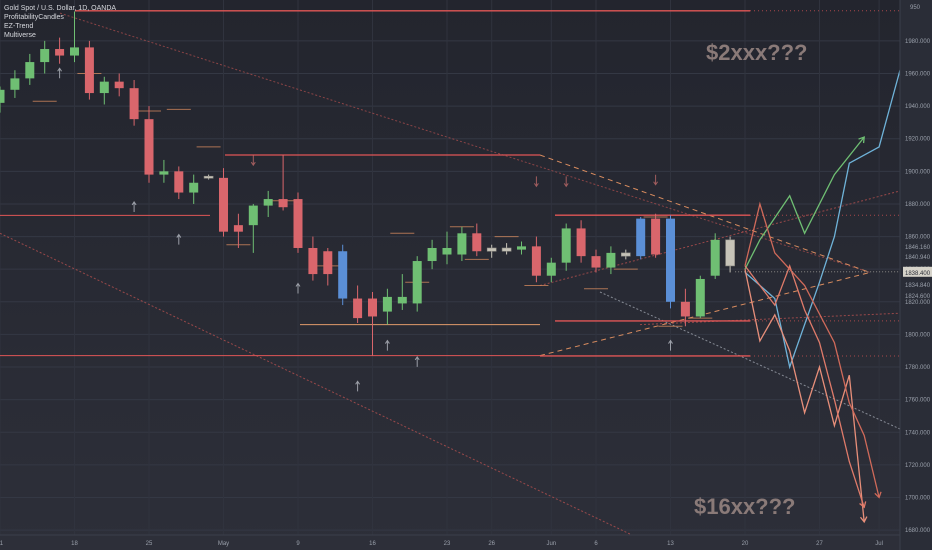 The image size is (932, 550). What do you see at coordinates (918, 368) in the screenshot?
I see `y-tick-label: 1780.000` at bounding box center [918, 368].